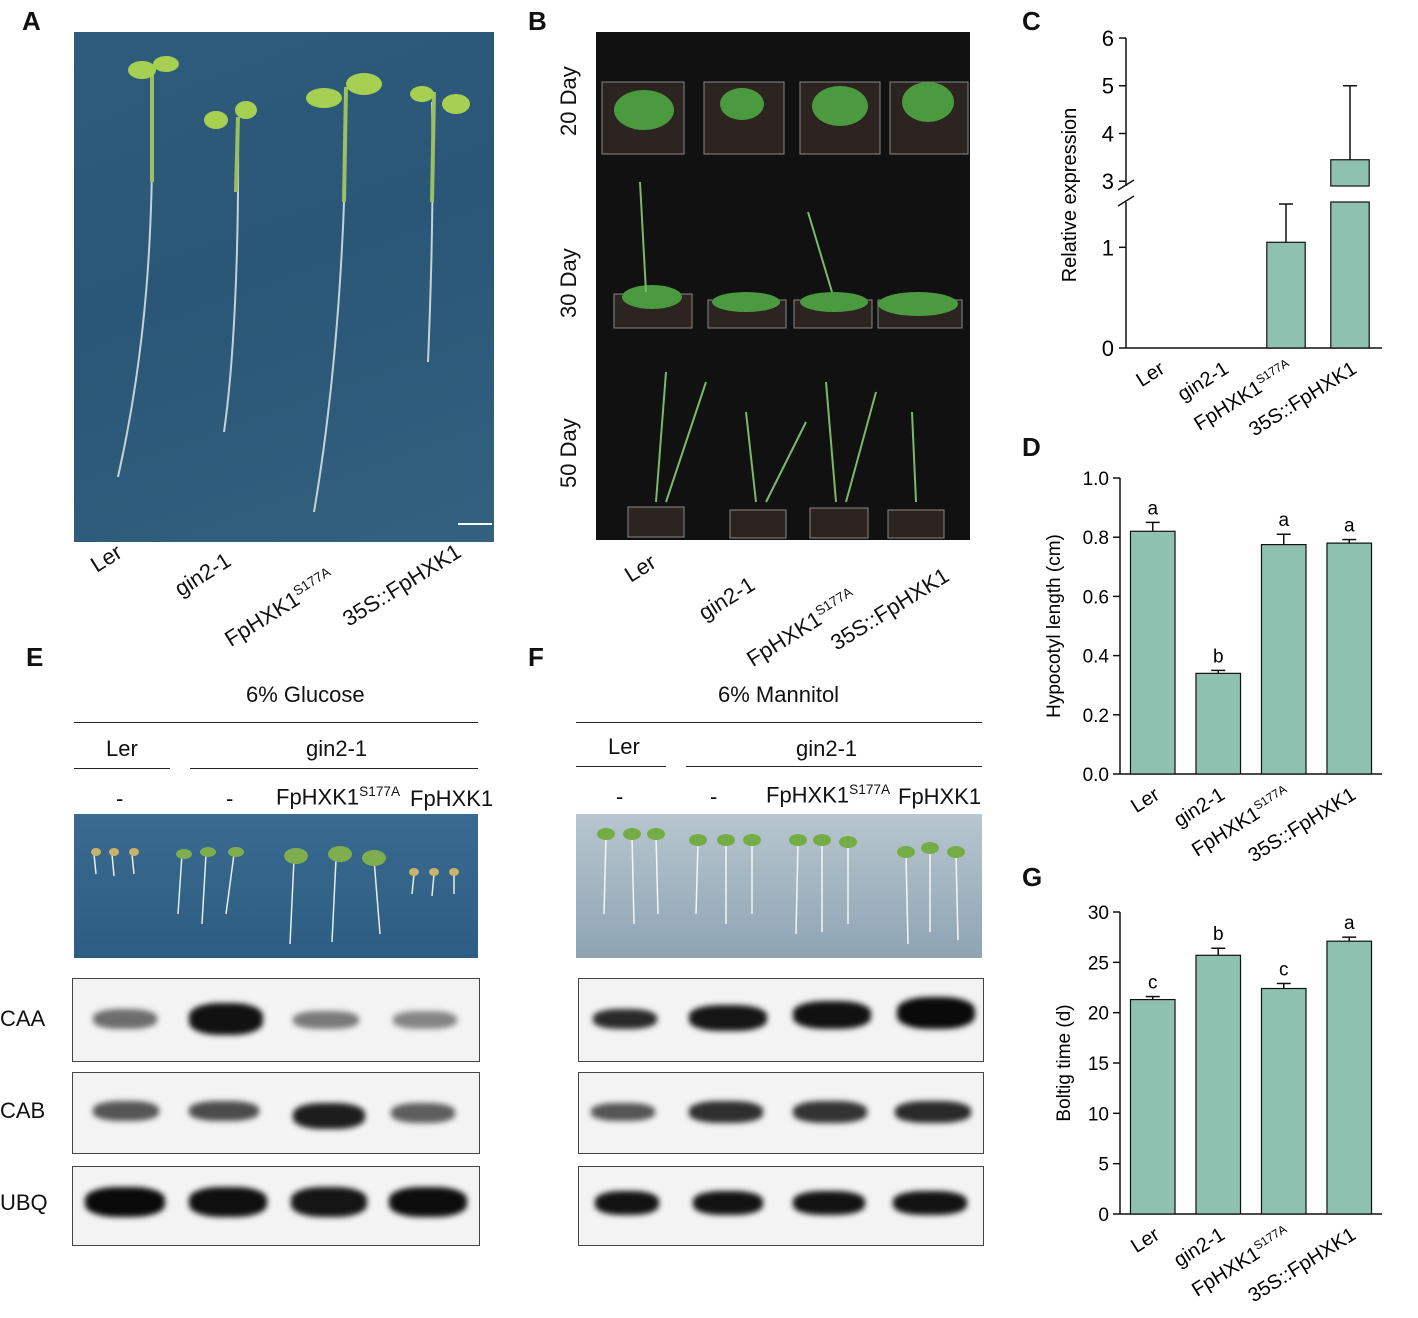 The height and width of the screenshot is (1318, 1418). What do you see at coordinates (275, 895) in the screenshot?
I see `seedling-glucose-illustration` at bounding box center [275, 895].